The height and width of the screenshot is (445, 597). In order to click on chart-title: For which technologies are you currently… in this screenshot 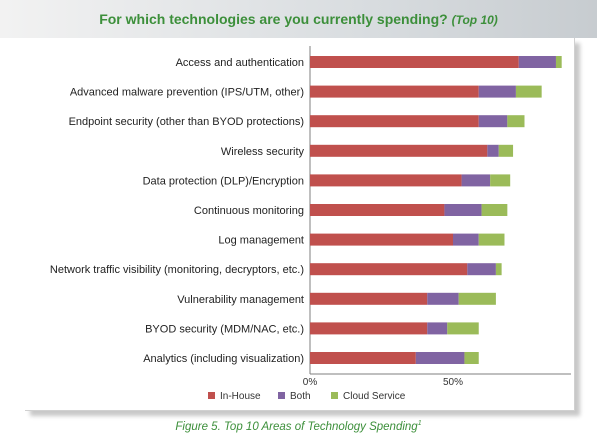, I will do `click(298, 19)`.